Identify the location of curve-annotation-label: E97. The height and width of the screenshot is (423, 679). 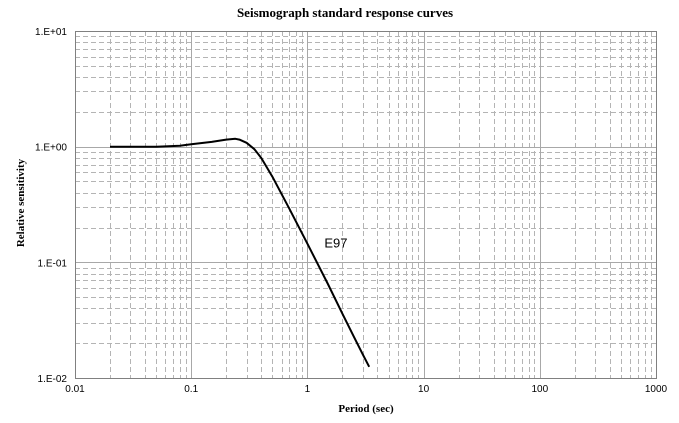
(335, 242).